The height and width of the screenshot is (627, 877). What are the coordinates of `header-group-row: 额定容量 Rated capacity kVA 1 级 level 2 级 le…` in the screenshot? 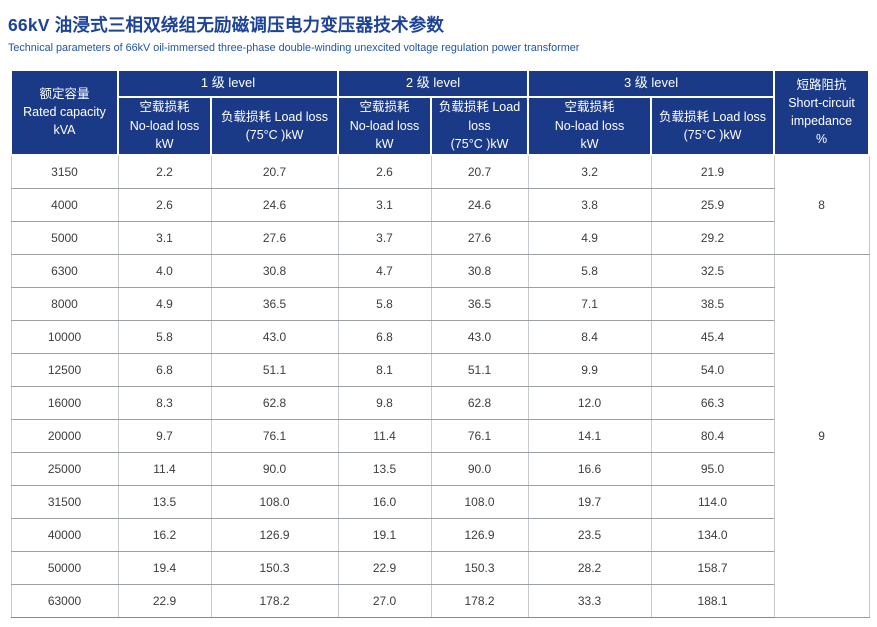 It's located at (440, 112).